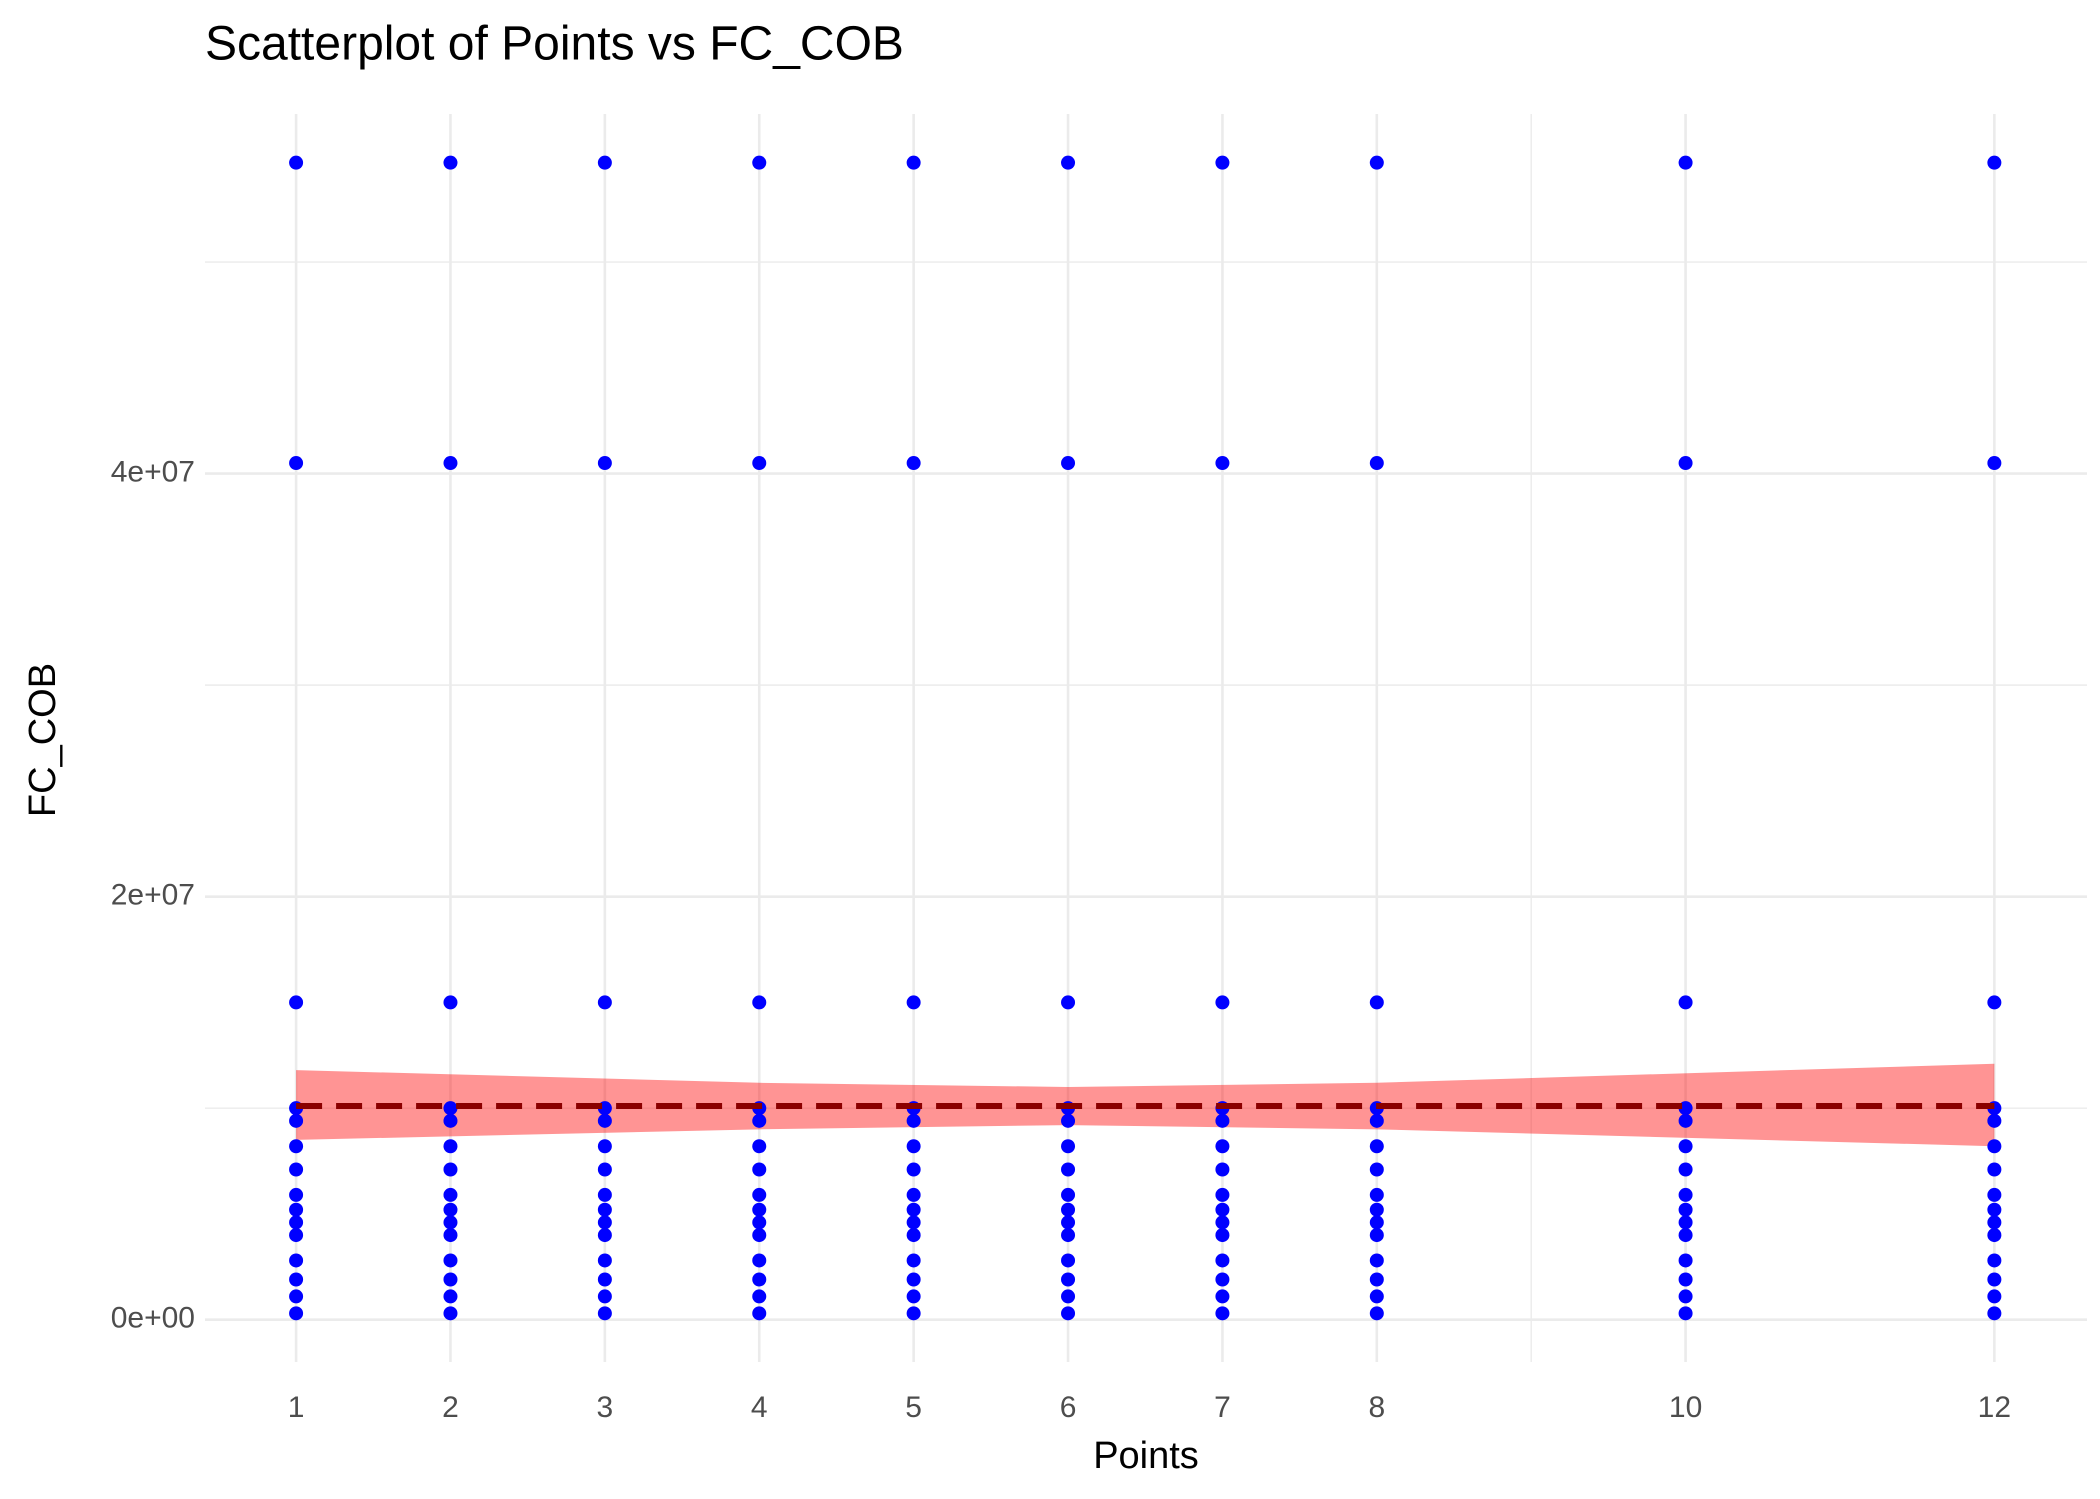 Image resolution: width=2100 pixels, height=1499 pixels. What do you see at coordinates (554, 44) in the screenshot?
I see `chart-title: Scatterplot of Points vs FC_COB` at bounding box center [554, 44].